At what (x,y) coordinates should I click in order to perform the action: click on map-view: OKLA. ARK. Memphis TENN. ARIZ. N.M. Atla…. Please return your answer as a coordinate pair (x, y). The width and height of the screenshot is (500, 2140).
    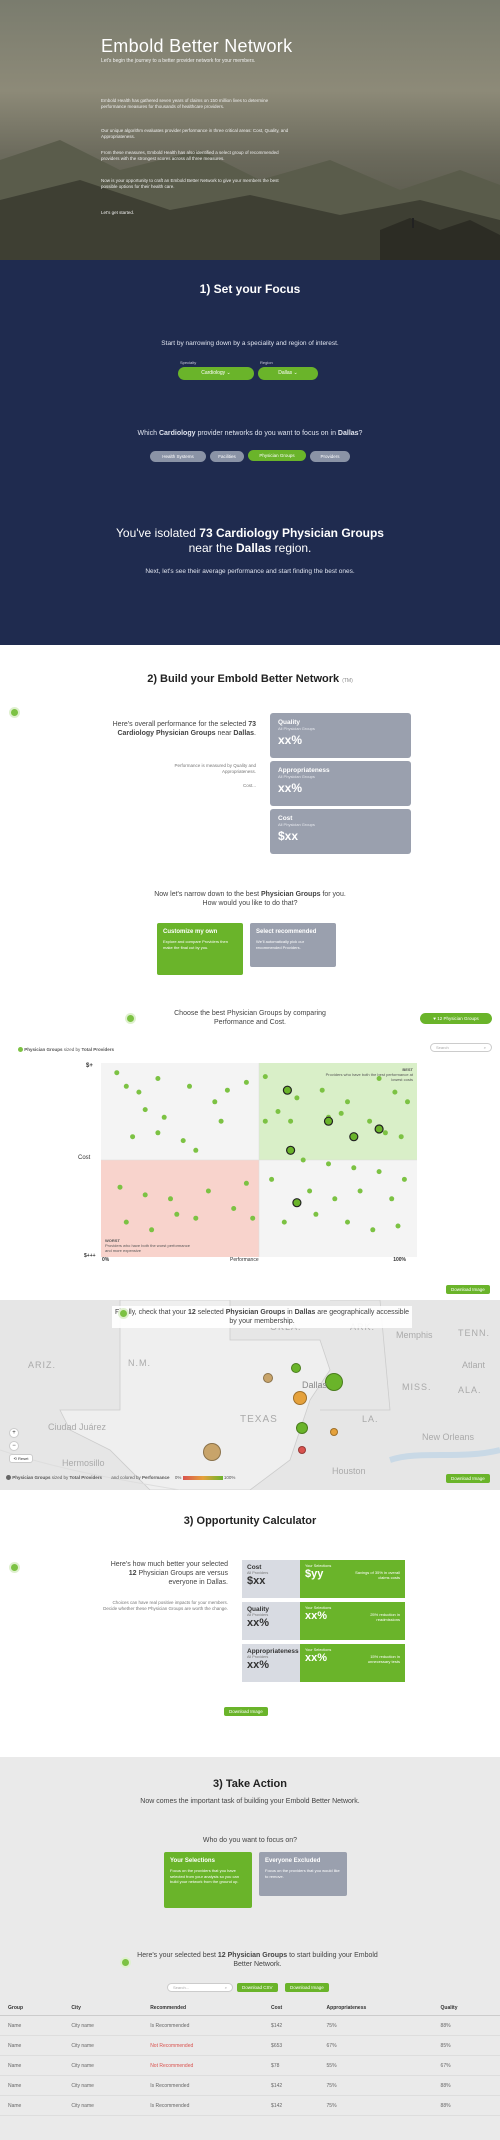
    Looking at the image, I should click on (250, 1395).